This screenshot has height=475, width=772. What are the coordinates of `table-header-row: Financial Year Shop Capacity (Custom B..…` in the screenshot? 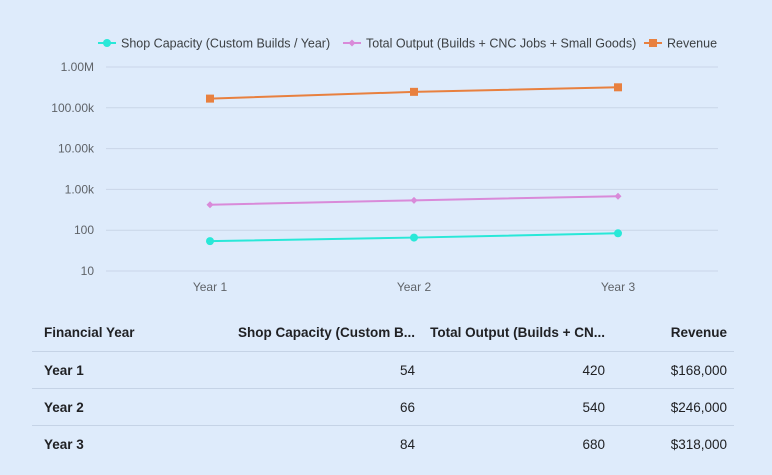 It's located at (383, 332).